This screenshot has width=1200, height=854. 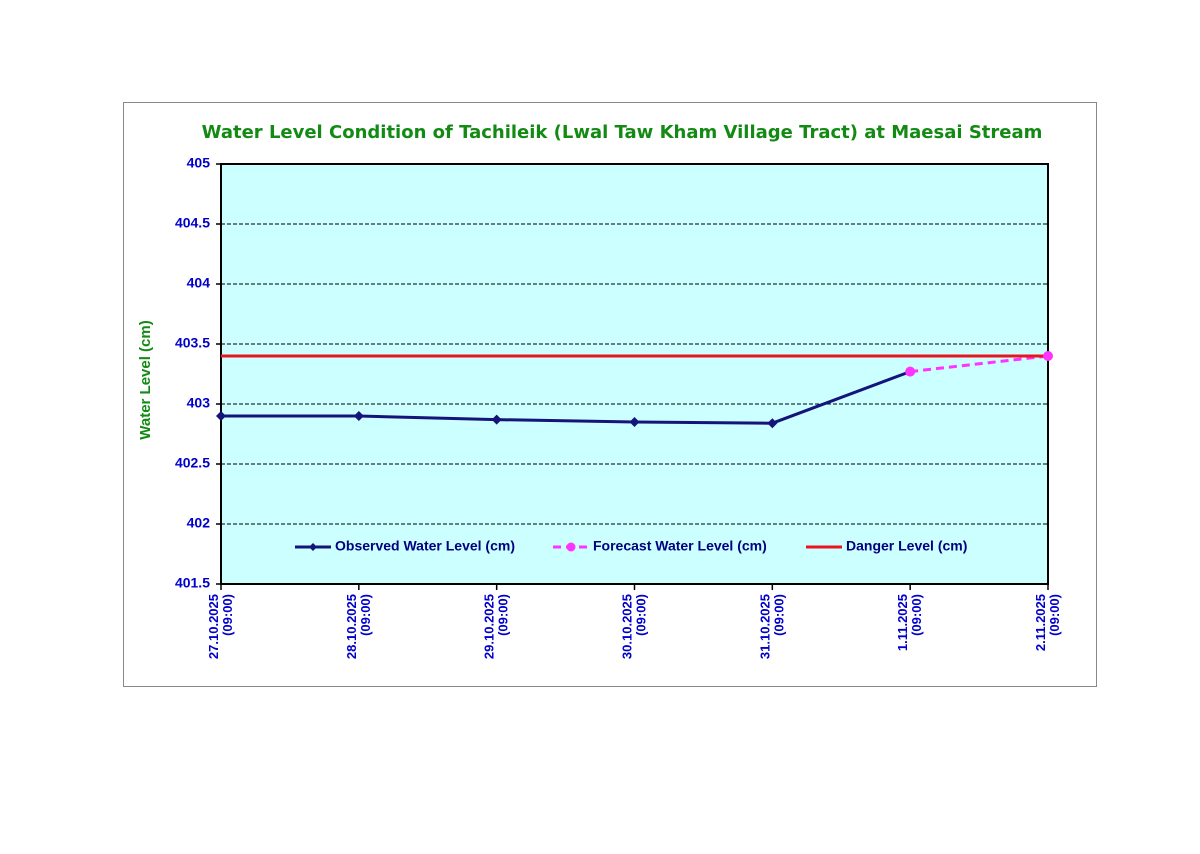 I want to click on x-tick-label: 29.10.2025(09:00), so click(x=496, y=626).